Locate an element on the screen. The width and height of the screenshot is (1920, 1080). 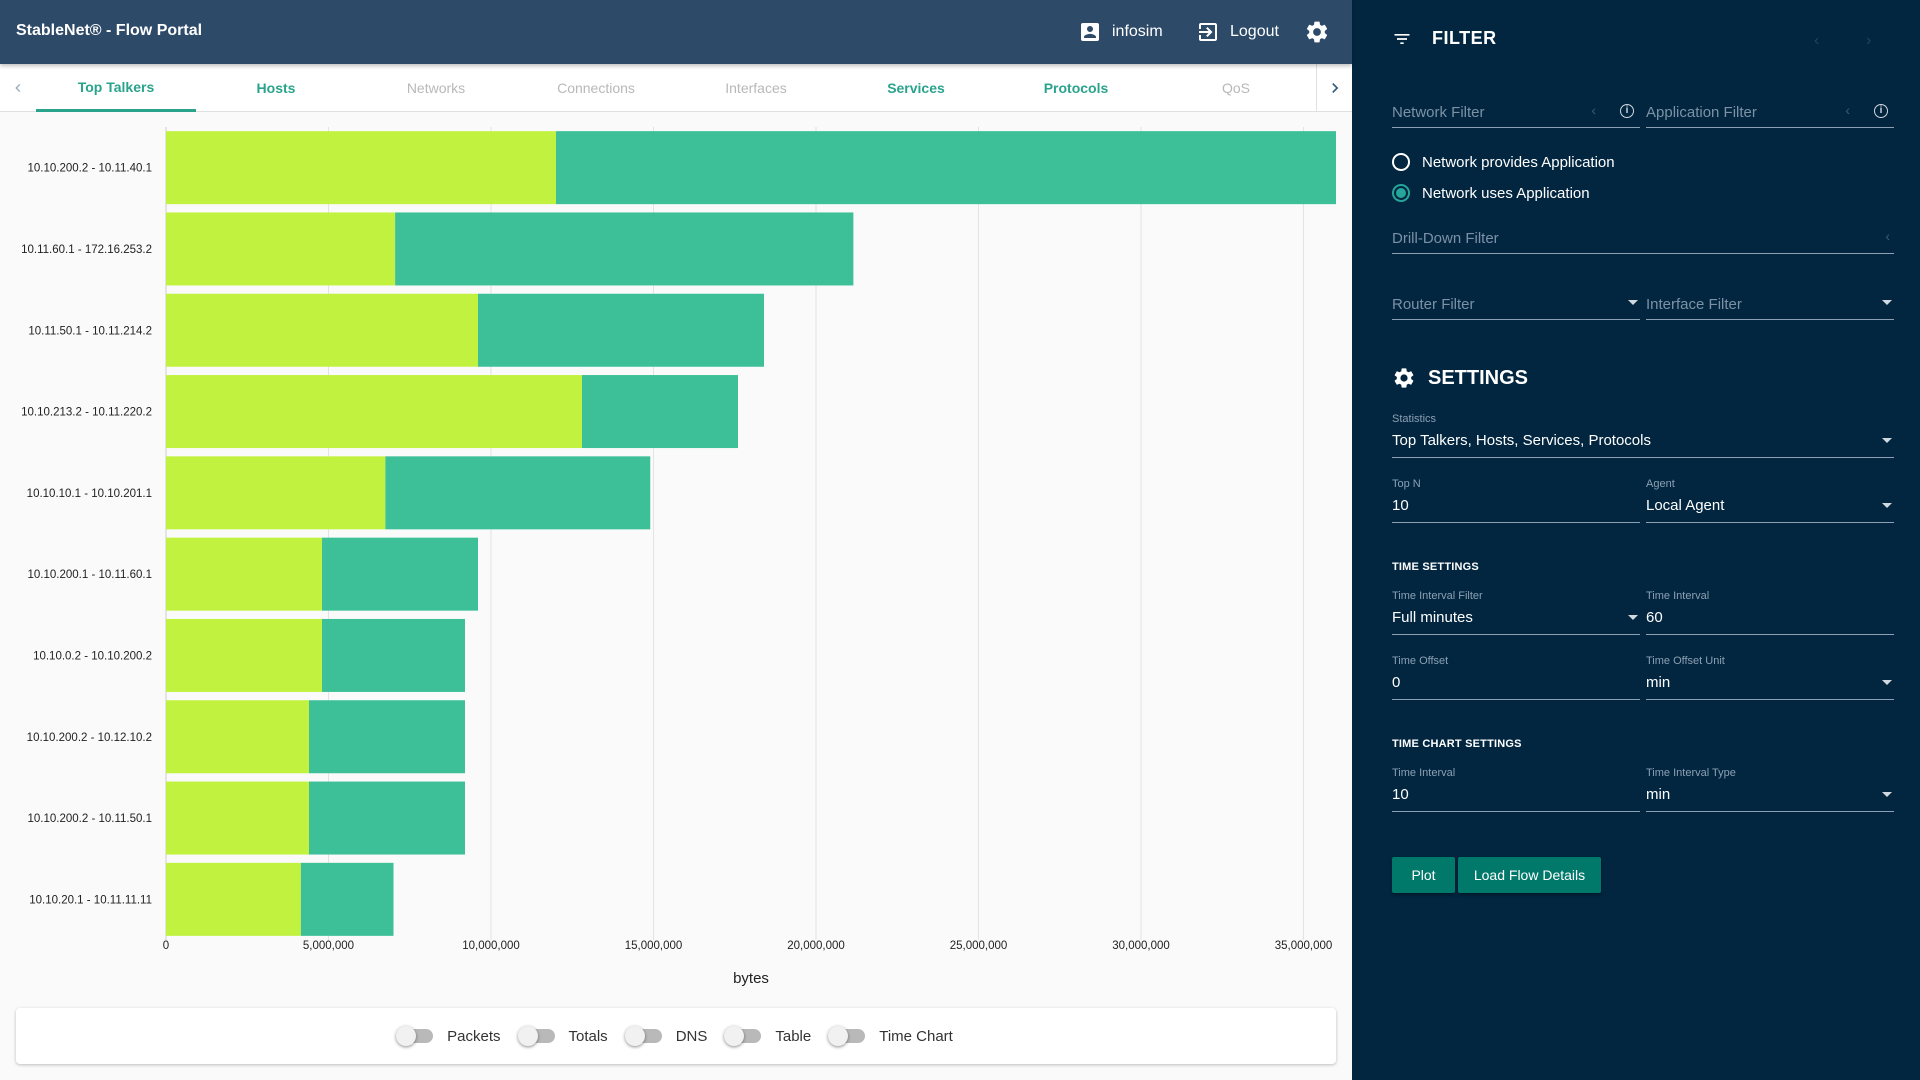
network-filter-info-icon: i is located at coordinates (1627, 111).